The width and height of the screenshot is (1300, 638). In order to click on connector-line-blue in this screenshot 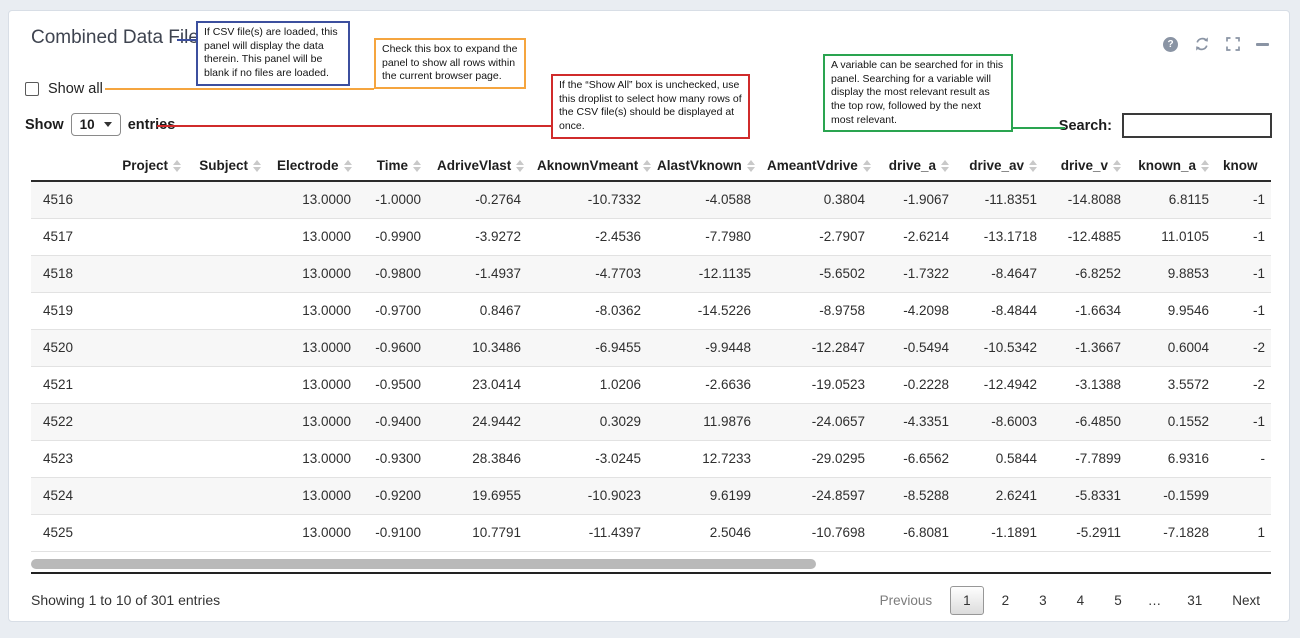, I will do `click(186, 40)`.